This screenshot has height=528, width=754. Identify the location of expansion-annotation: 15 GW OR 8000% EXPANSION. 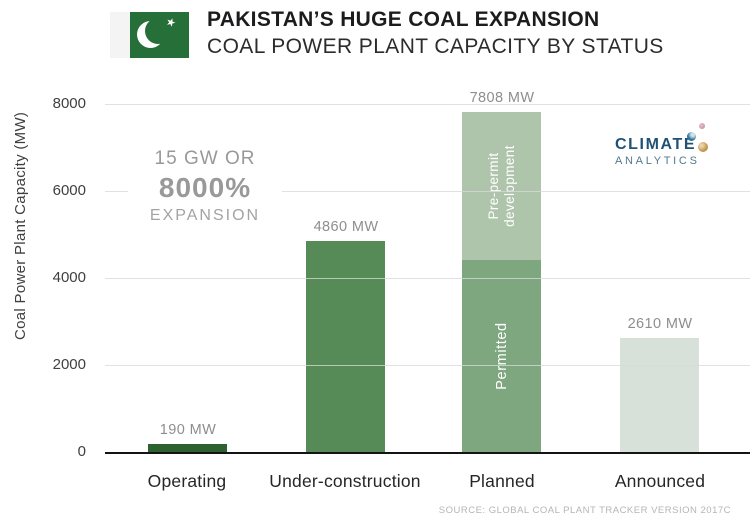
(205, 186).